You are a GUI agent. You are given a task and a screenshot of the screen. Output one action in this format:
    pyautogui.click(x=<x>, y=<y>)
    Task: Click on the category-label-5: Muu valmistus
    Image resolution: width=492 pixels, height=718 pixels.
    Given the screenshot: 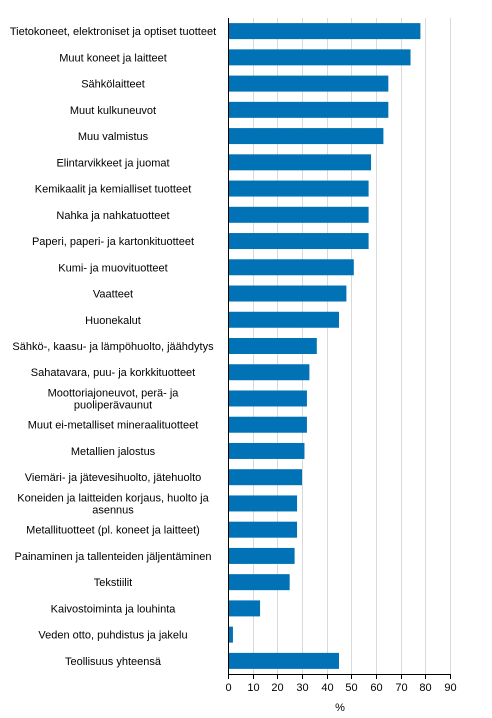 What is the action you would take?
    pyautogui.click(x=113, y=137)
    